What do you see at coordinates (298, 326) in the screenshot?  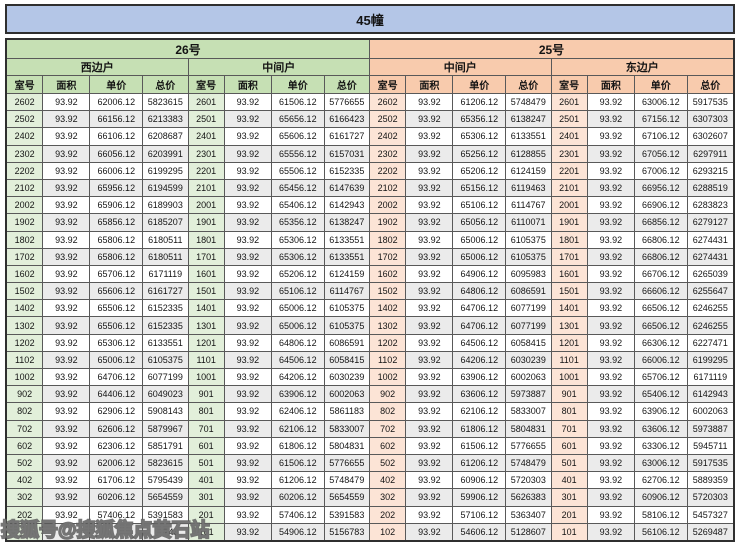 I see `cell-unit-price: 65006.12` at bounding box center [298, 326].